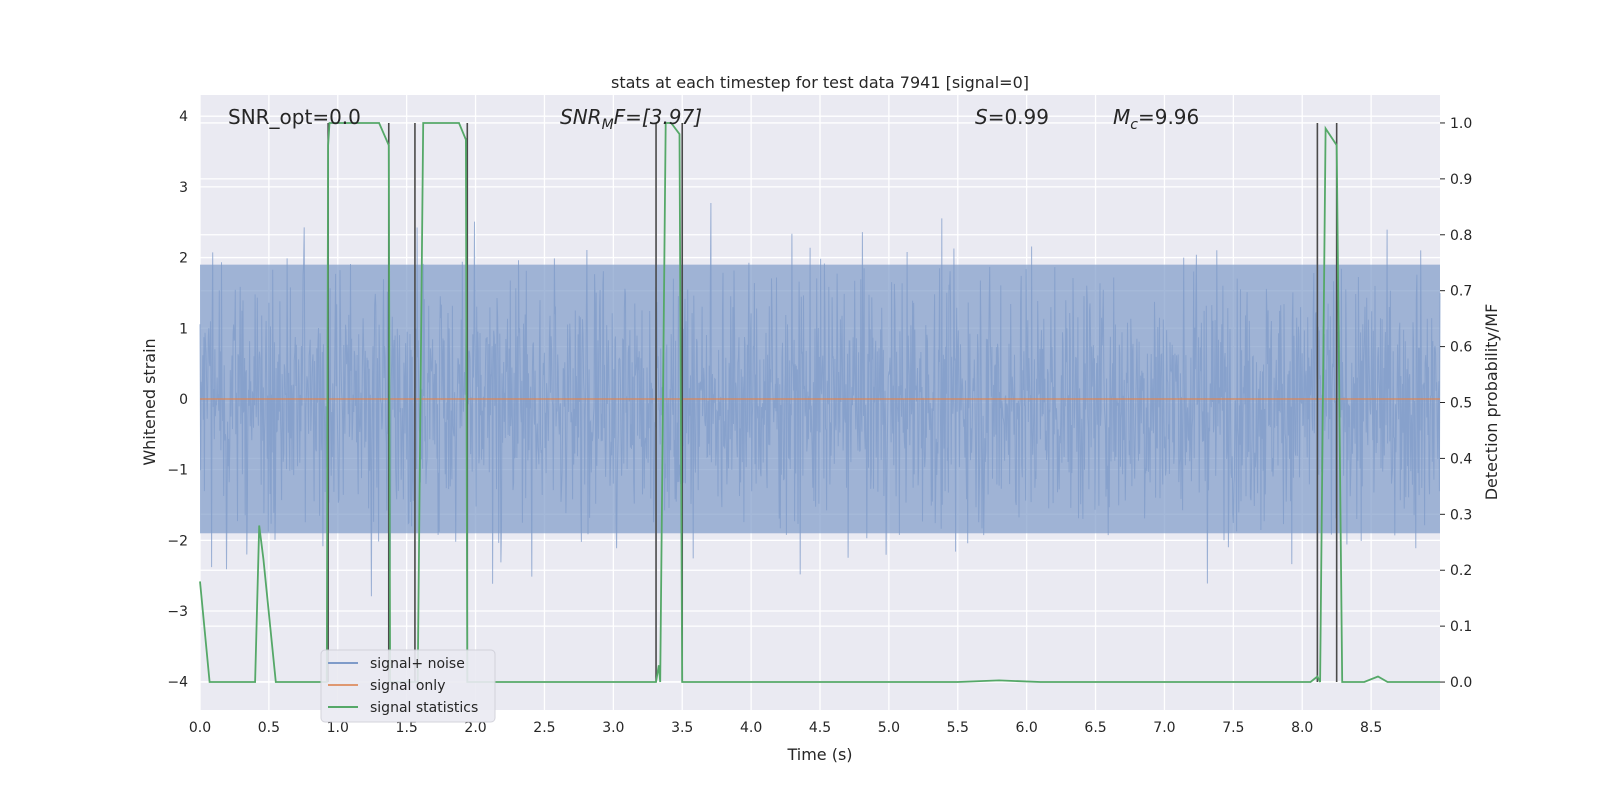 This screenshot has width=1600, height=800. Describe the element at coordinates (581, 117) in the screenshot. I see `snr-mf-base: SNR` at that location.